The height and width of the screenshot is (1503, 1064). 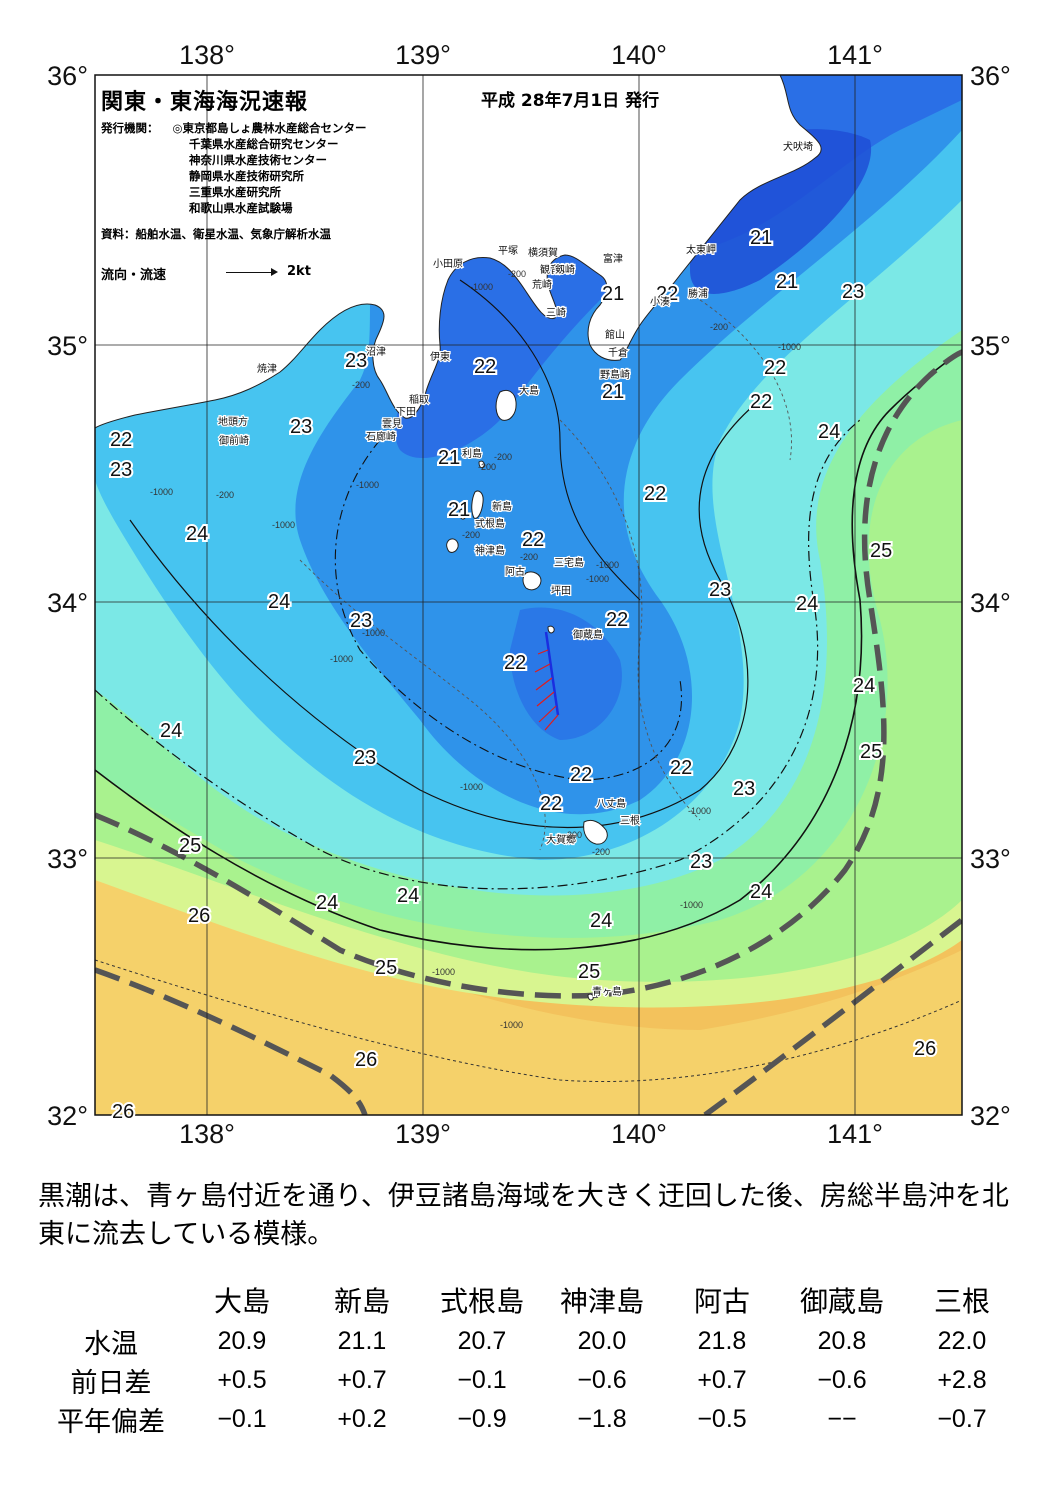 What do you see at coordinates (515, 571) in the screenshot?
I see `place-name: 阿古` at bounding box center [515, 571].